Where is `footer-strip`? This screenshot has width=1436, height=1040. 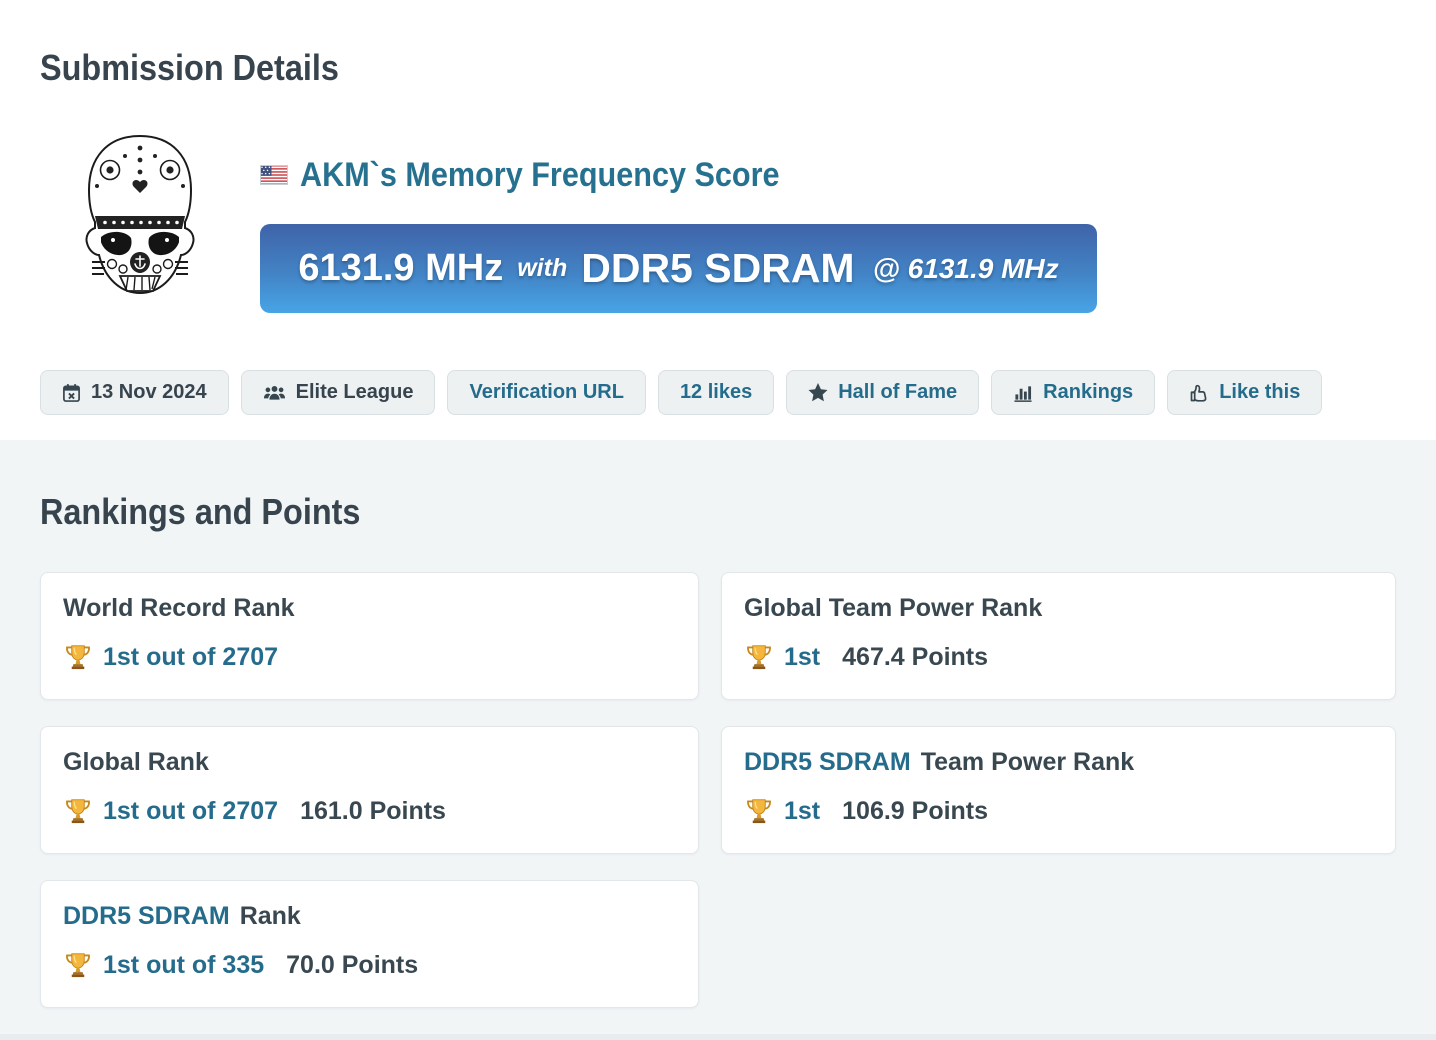
footer-strip is located at coordinates (718, 1037).